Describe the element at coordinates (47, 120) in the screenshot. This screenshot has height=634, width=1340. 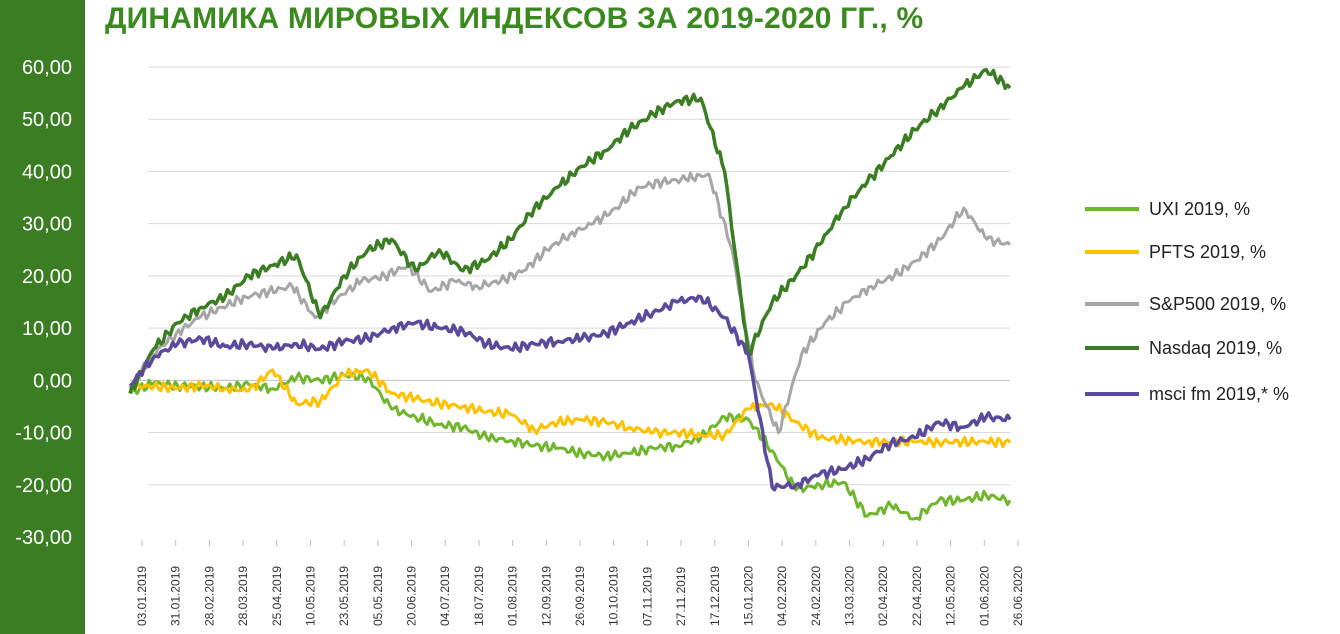
I see `y-tick-label: 50,00` at that location.